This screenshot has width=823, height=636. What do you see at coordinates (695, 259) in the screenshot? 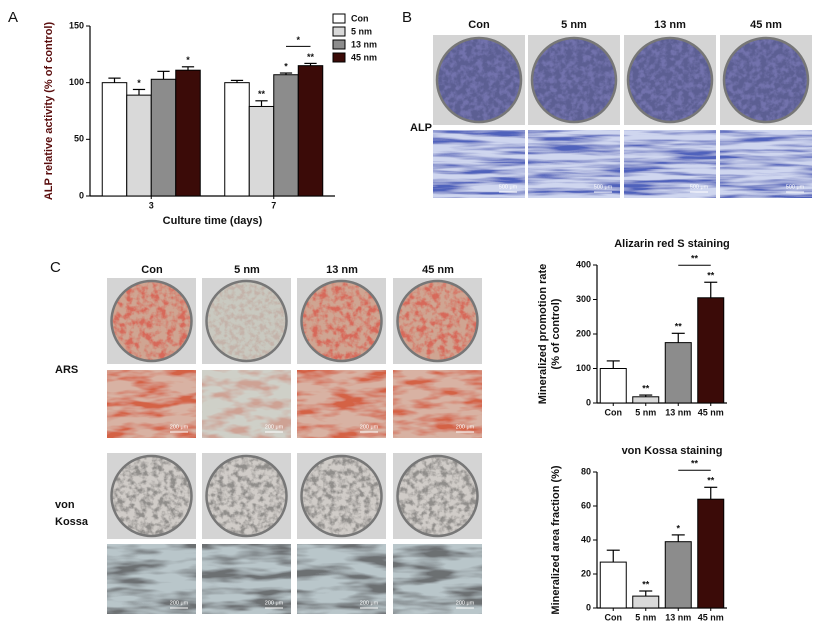
I see `comparison-label: **` at bounding box center [695, 259].